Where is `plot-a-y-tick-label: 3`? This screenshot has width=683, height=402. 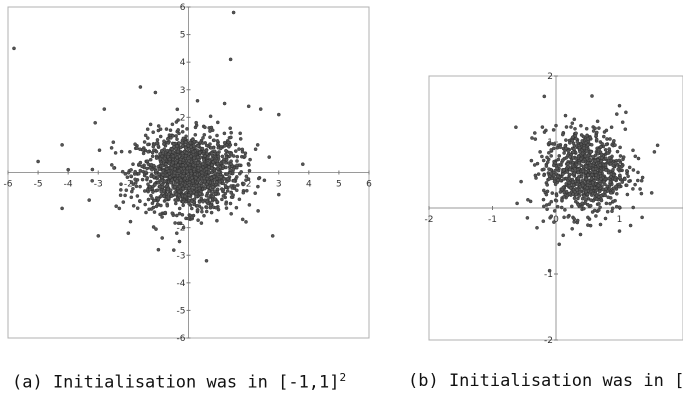
plot-a-y-tick-label: 3 is located at coordinates (183, 91).